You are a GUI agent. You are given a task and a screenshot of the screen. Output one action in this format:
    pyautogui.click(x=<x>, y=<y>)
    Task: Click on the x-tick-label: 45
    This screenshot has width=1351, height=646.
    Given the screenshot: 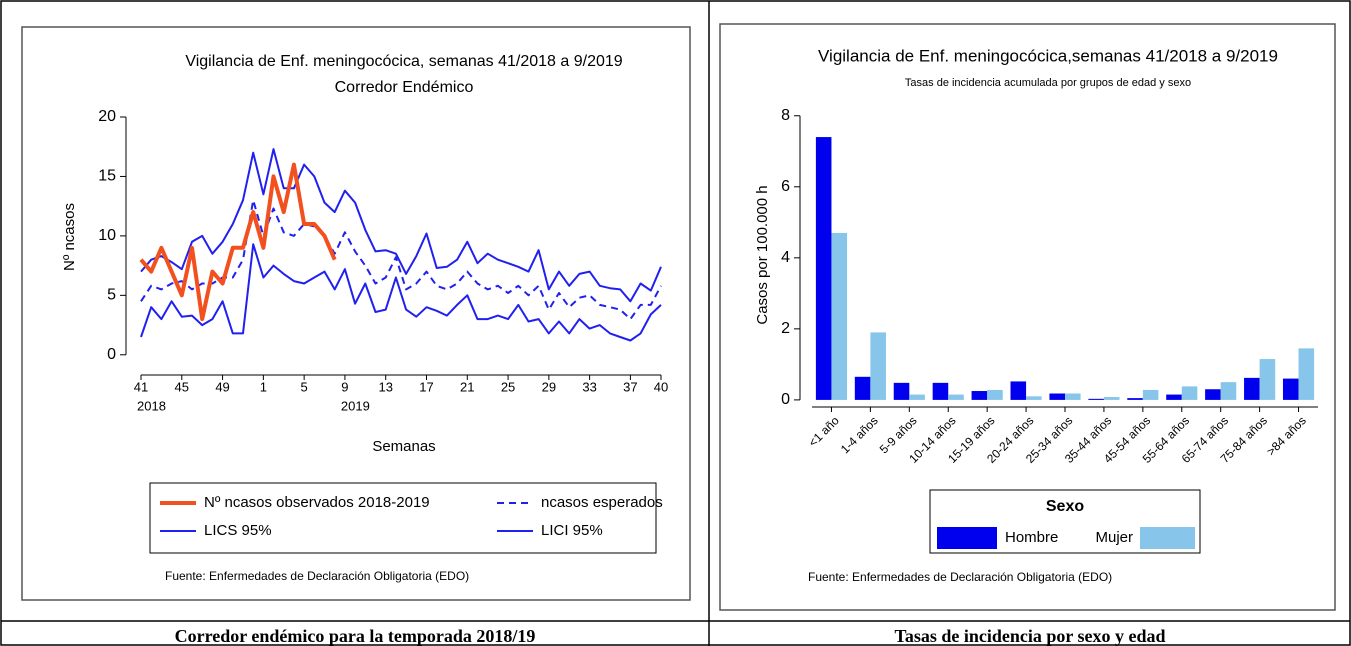 What is the action you would take?
    pyautogui.click(x=182, y=386)
    